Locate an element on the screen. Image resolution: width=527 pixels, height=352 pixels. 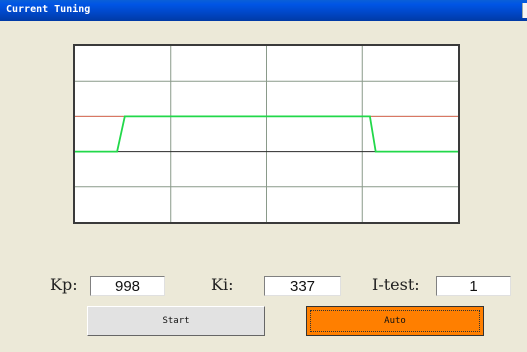
ki-label: Ki: is located at coordinates (222, 284).